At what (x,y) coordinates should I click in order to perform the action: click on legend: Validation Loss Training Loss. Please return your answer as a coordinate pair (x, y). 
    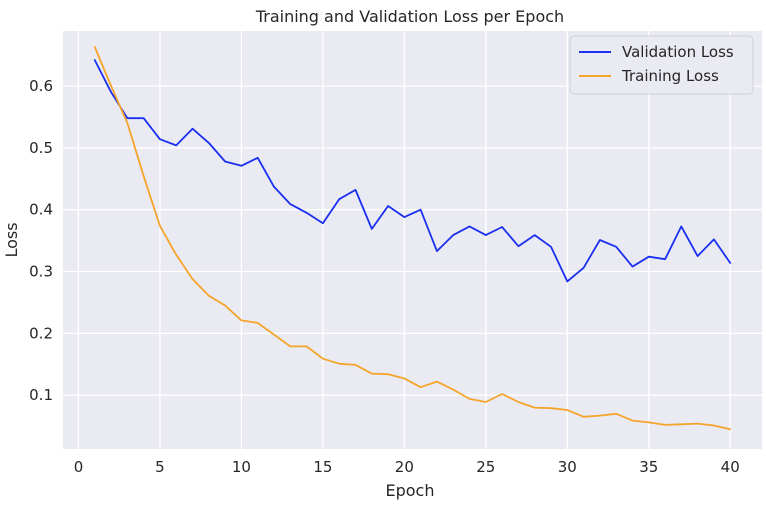
    Looking at the image, I should click on (661, 65).